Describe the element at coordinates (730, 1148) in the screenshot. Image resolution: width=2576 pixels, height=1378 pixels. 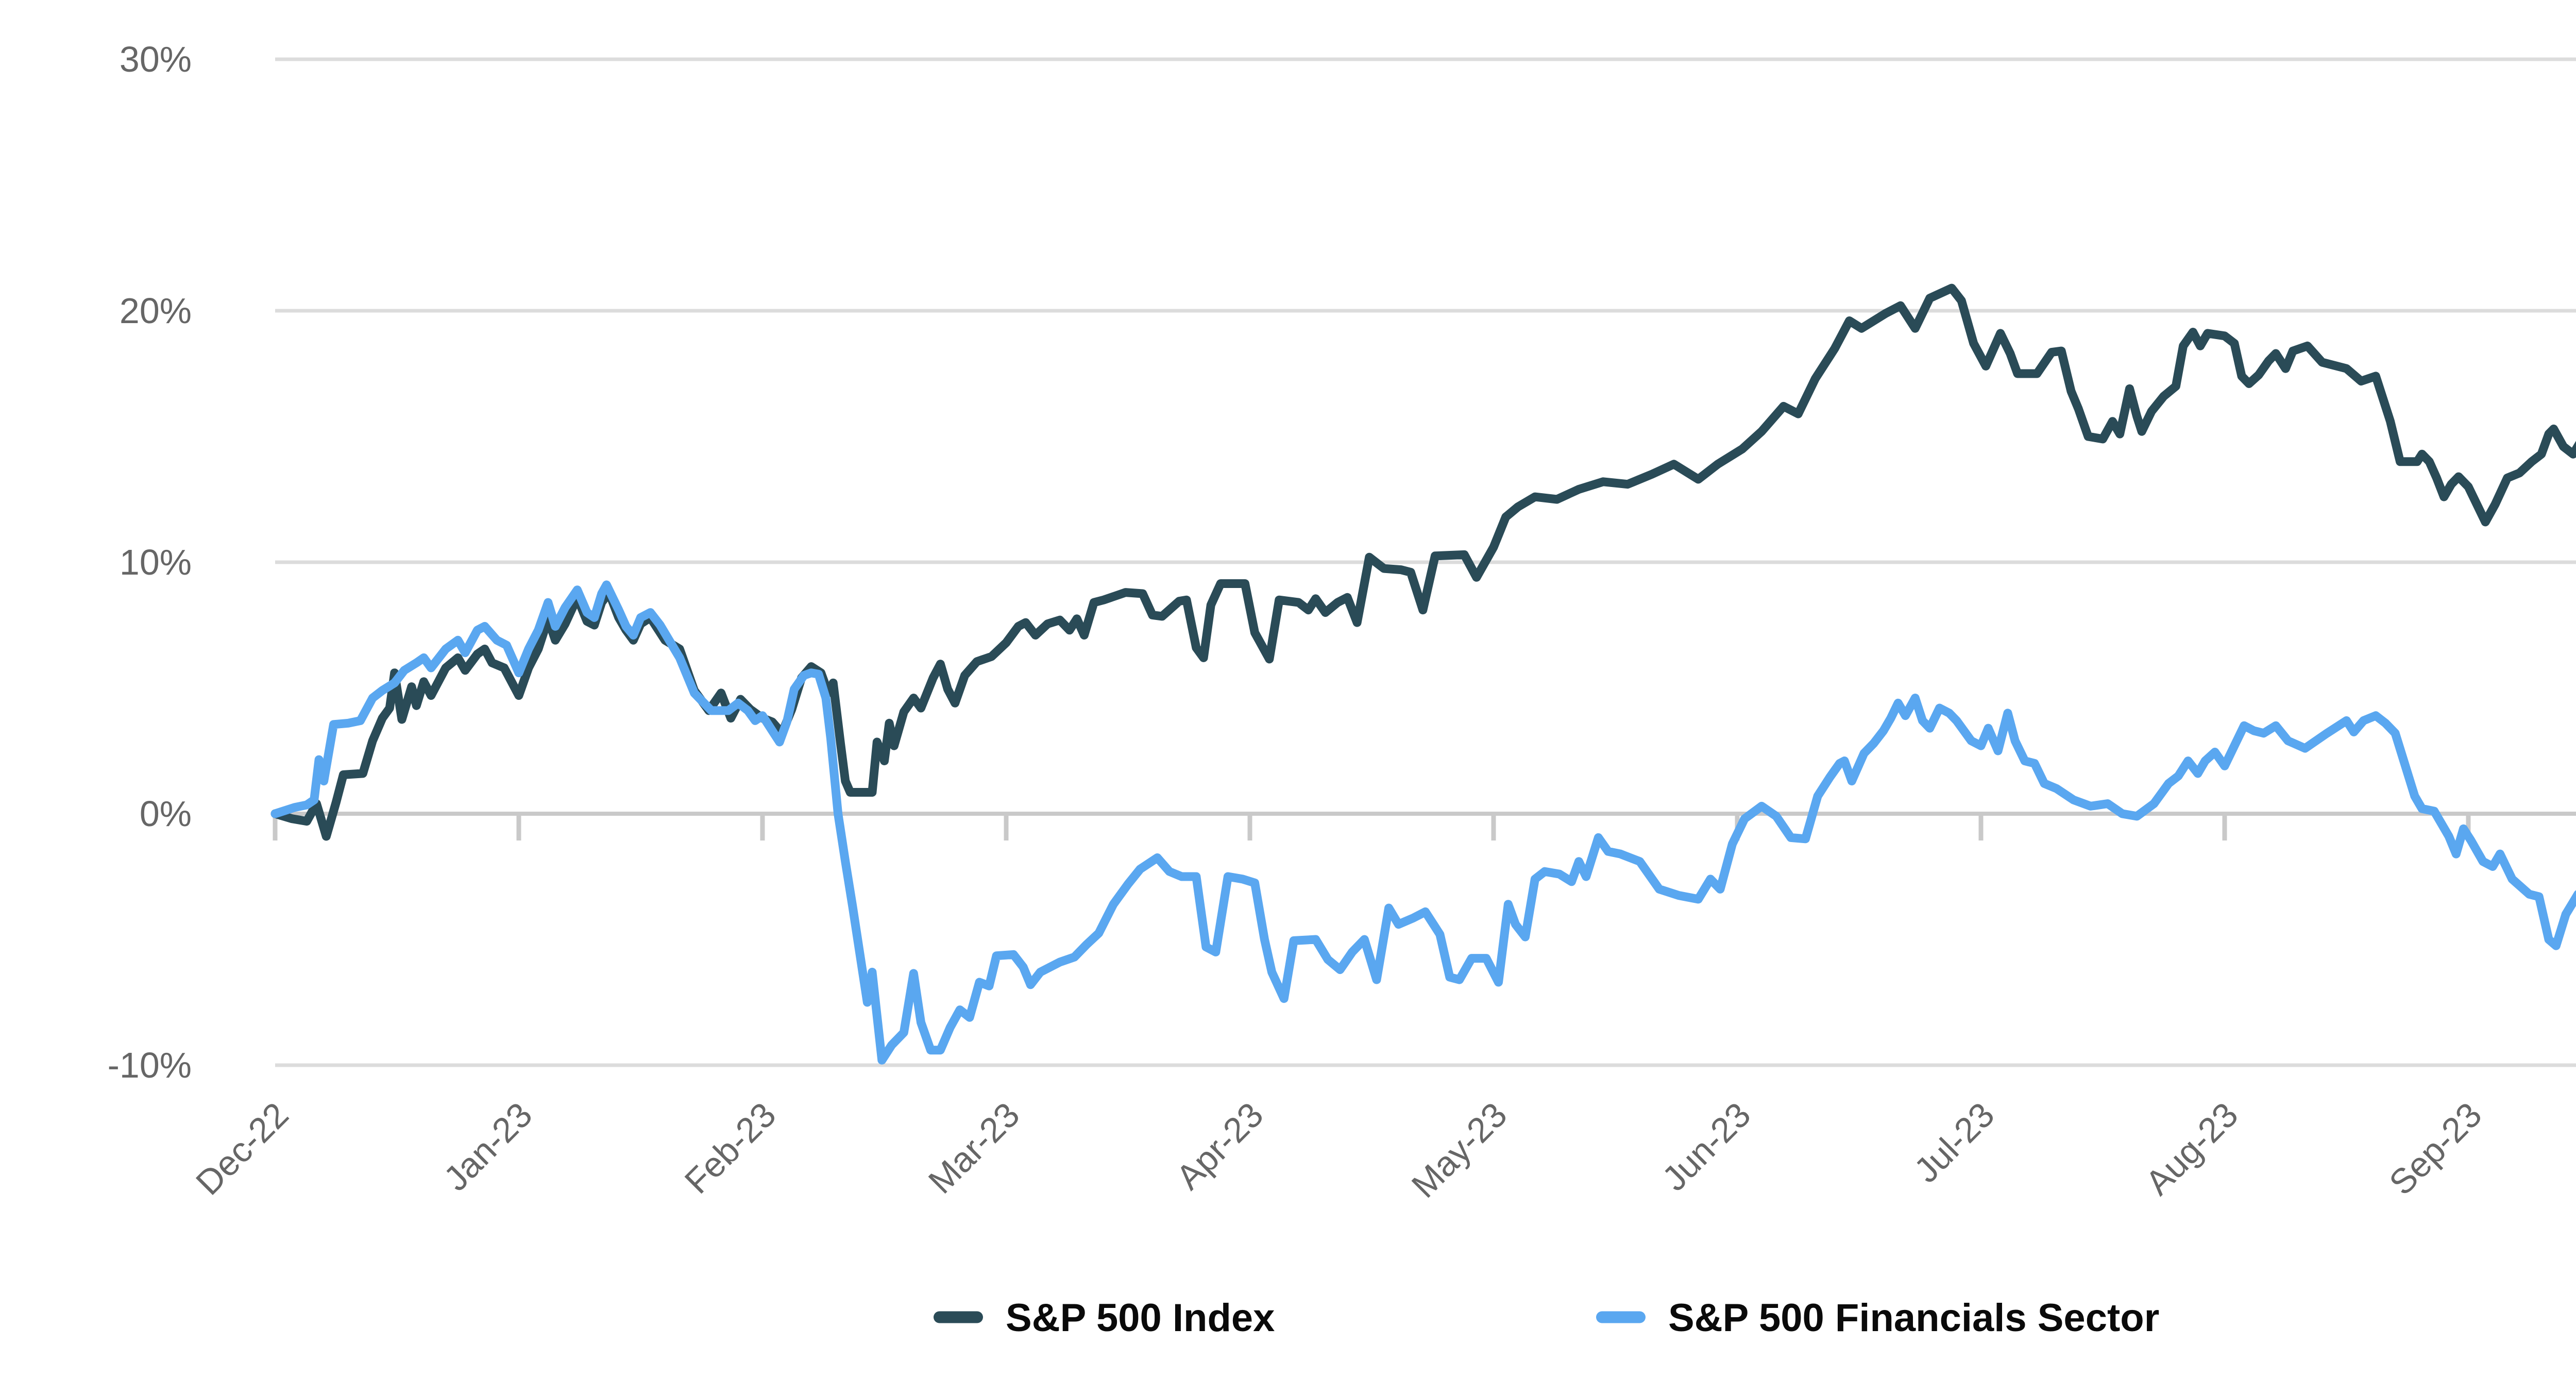
I see `x-axis-label-2: Feb-23` at that location.